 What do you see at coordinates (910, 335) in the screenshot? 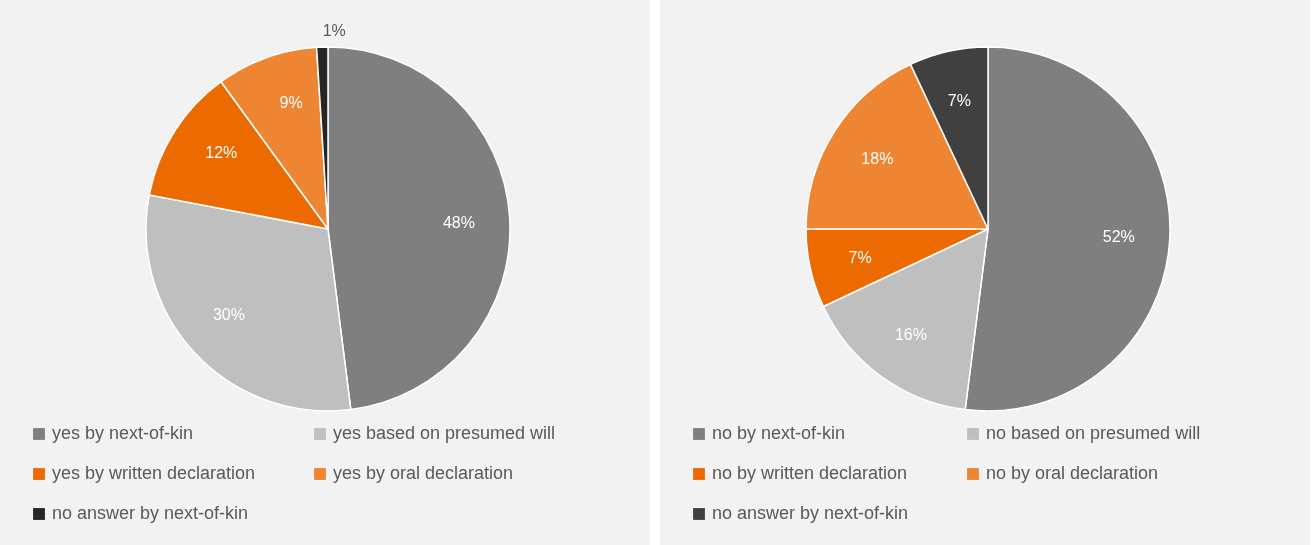
I see `data-label: 16%` at bounding box center [910, 335].